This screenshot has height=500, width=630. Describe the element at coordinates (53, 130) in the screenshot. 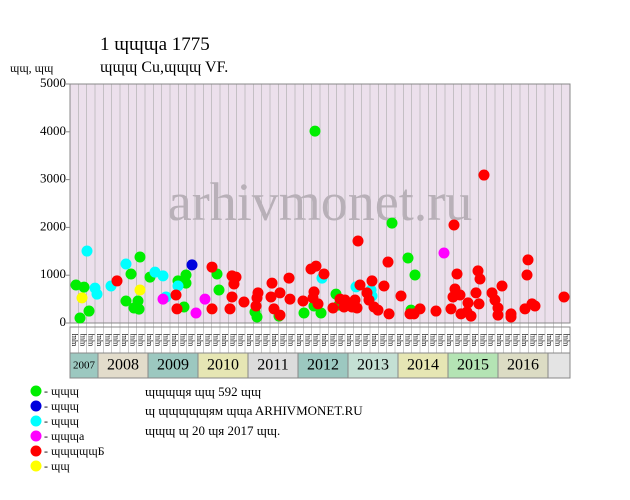

I see `y-tick-label: 4000` at that location.